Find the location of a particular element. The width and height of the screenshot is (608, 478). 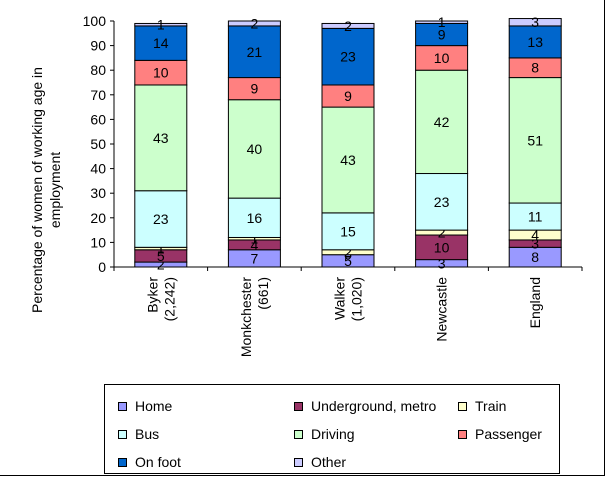

data-label-driving-5: 51 is located at coordinates (535, 140).